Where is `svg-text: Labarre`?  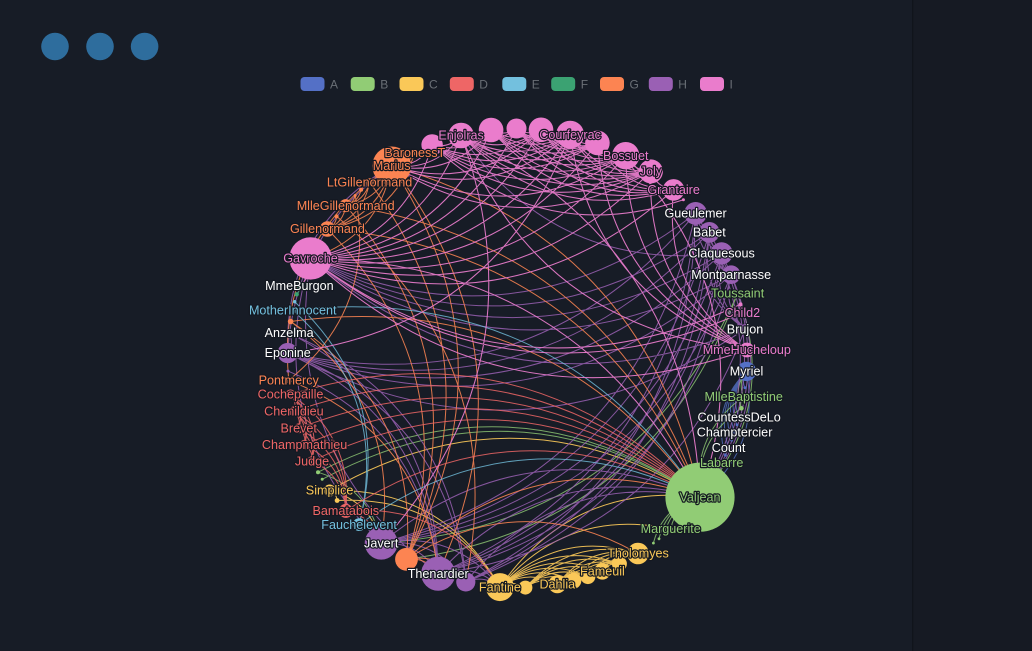
svg-text: Labarre is located at coordinates (721, 463).